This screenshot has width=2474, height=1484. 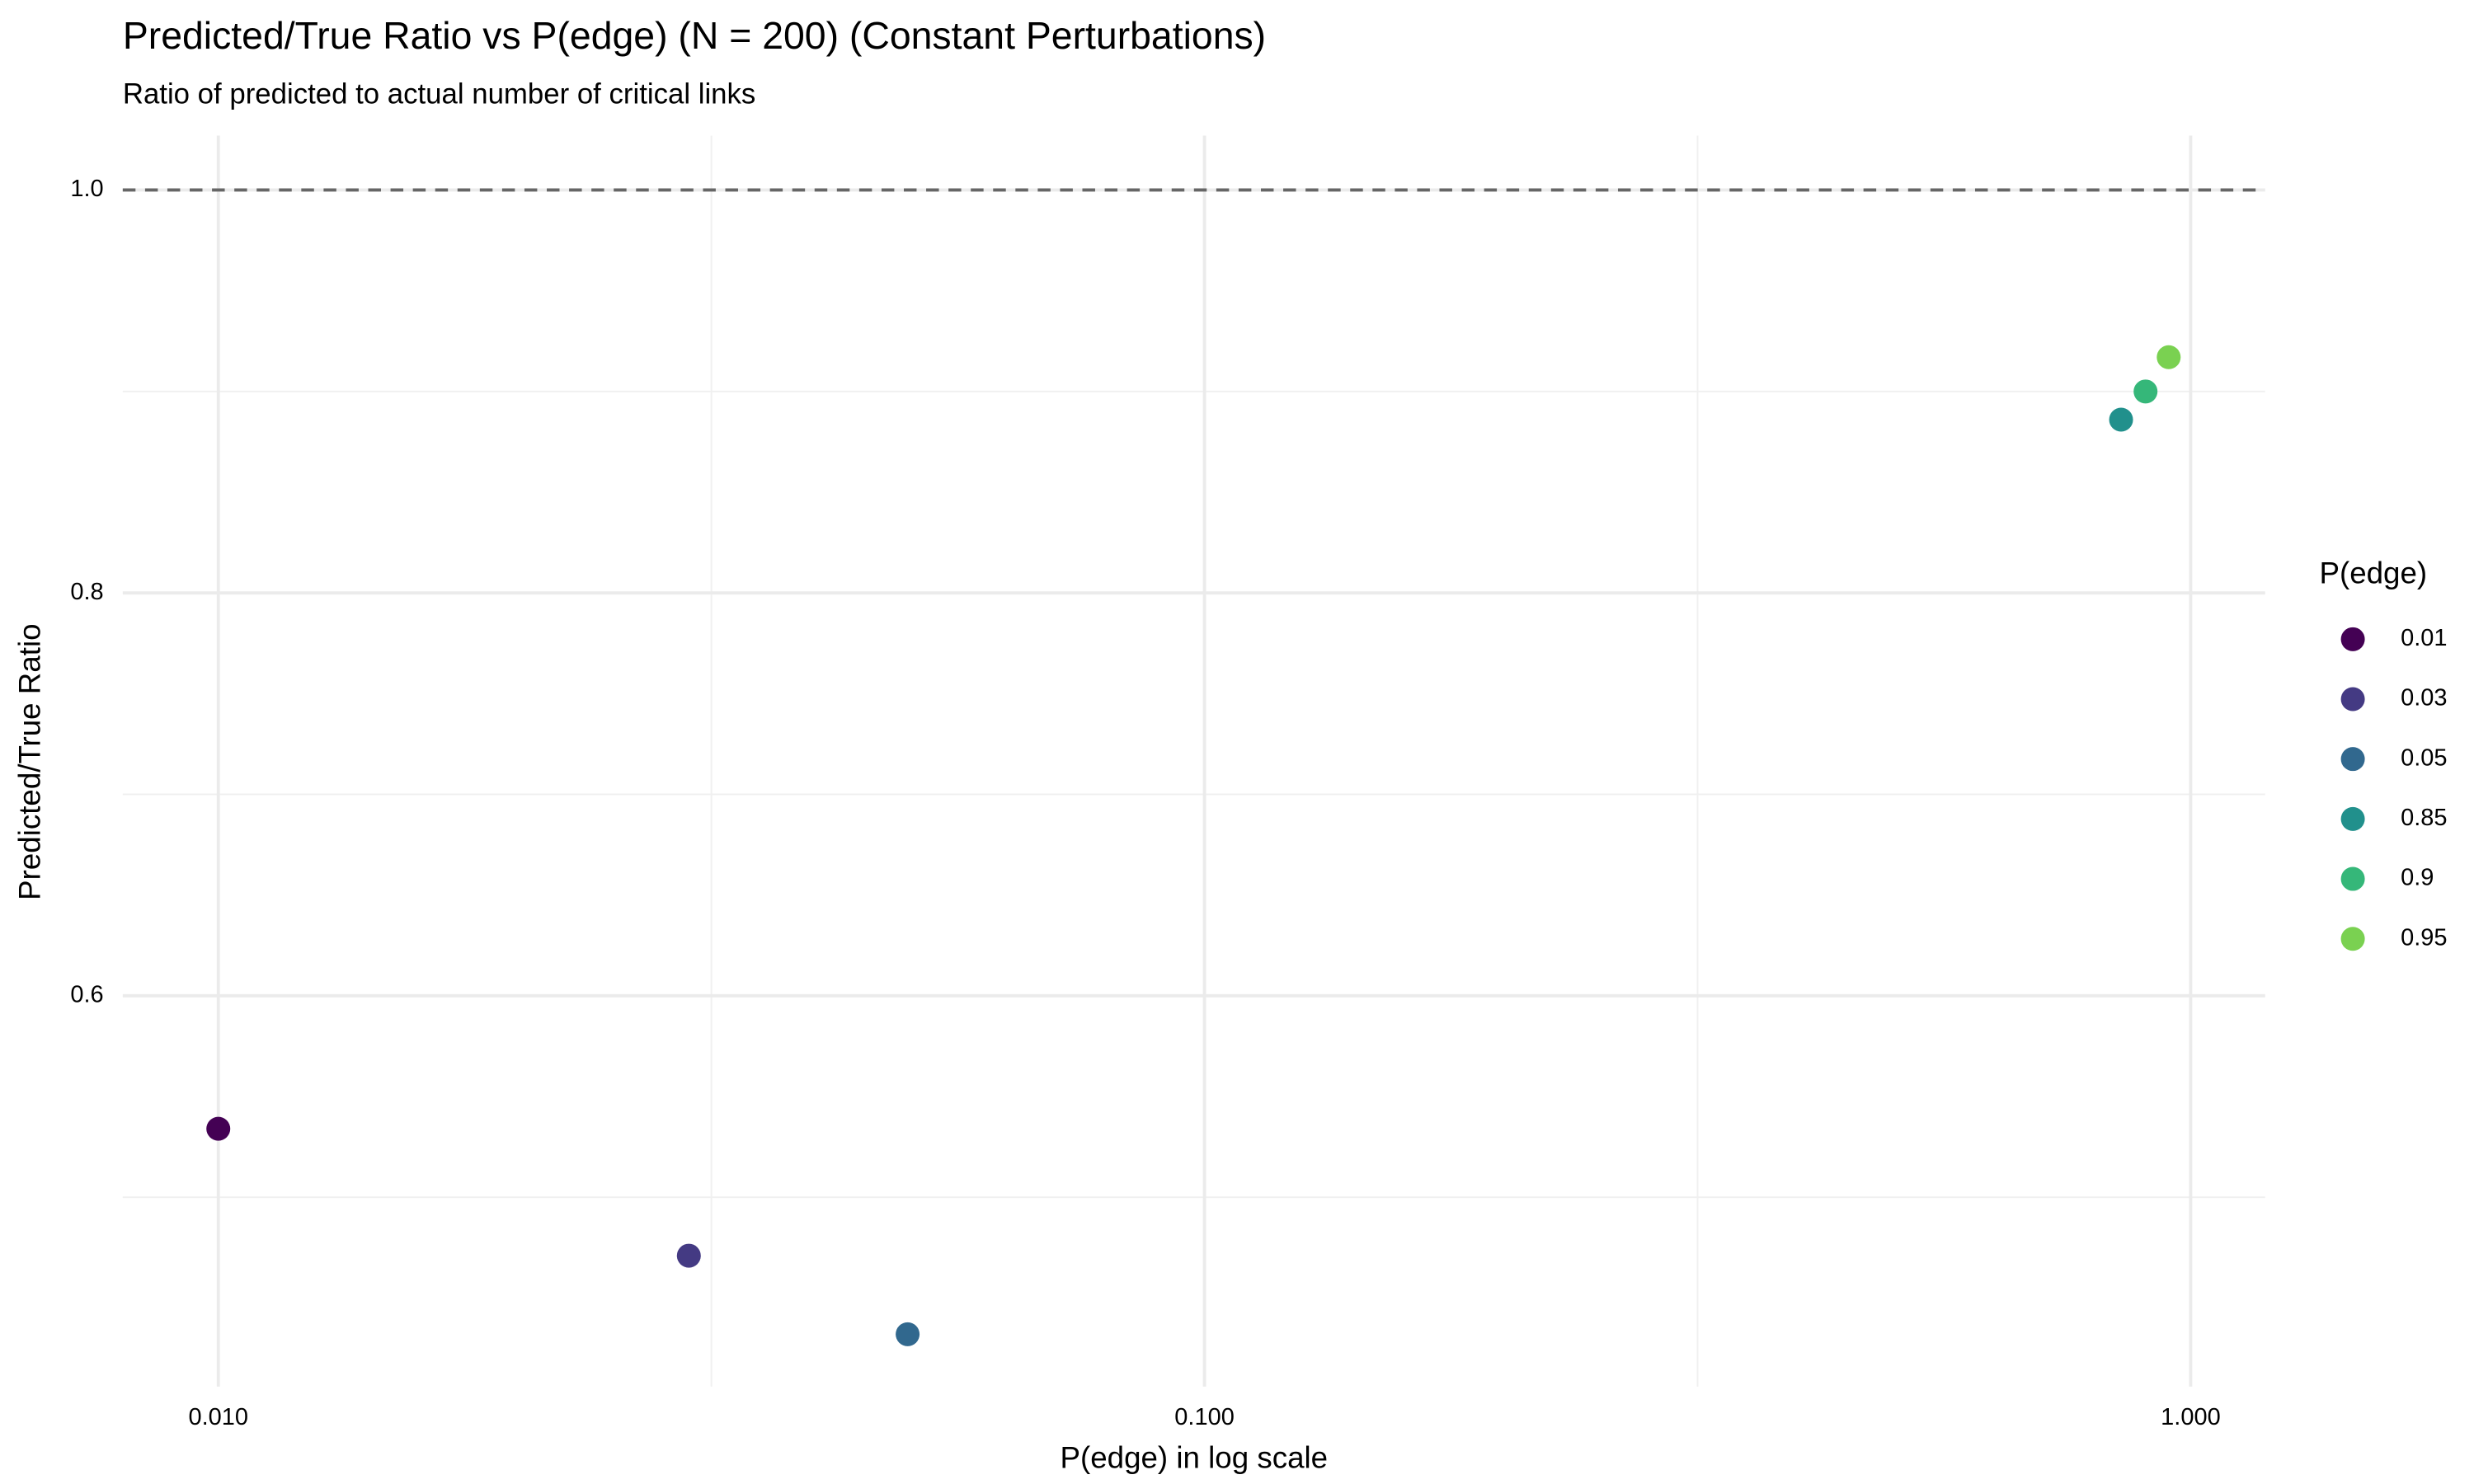 What do you see at coordinates (86, 995) in the screenshot?
I see `y-tick-label: 0.6` at bounding box center [86, 995].